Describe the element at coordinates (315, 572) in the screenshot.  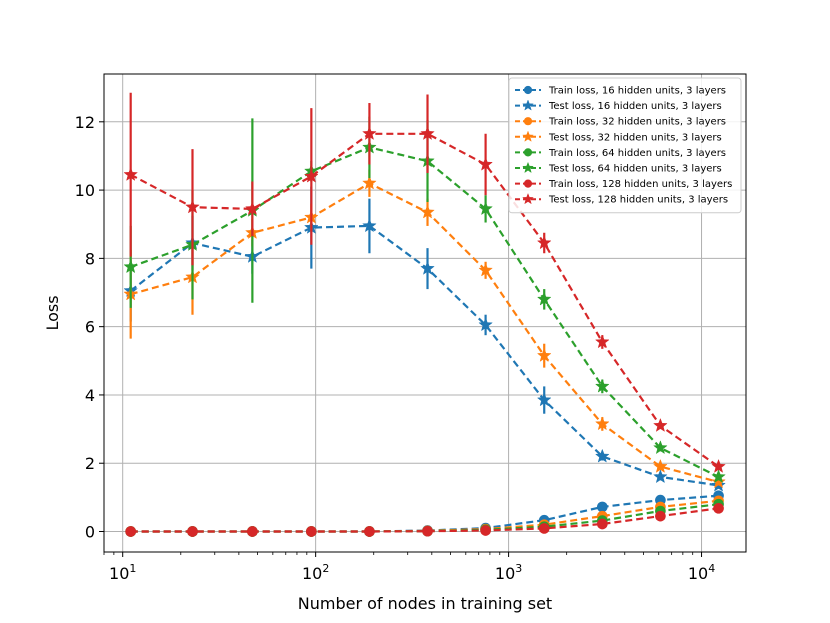
I see `x-tick-label: 10²` at that location.